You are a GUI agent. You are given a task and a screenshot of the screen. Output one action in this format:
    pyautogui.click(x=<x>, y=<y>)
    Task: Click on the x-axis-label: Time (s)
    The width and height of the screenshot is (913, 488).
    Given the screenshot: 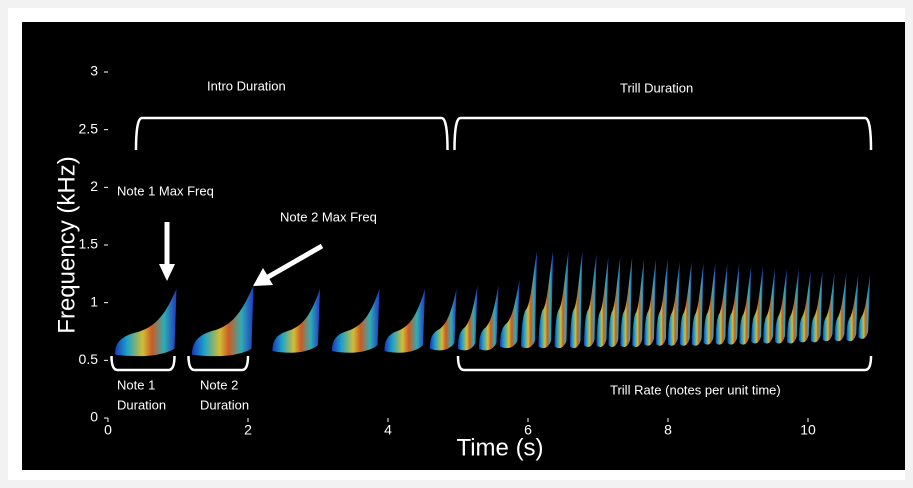 What is the action you would take?
    pyautogui.click(x=499, y=447)
    